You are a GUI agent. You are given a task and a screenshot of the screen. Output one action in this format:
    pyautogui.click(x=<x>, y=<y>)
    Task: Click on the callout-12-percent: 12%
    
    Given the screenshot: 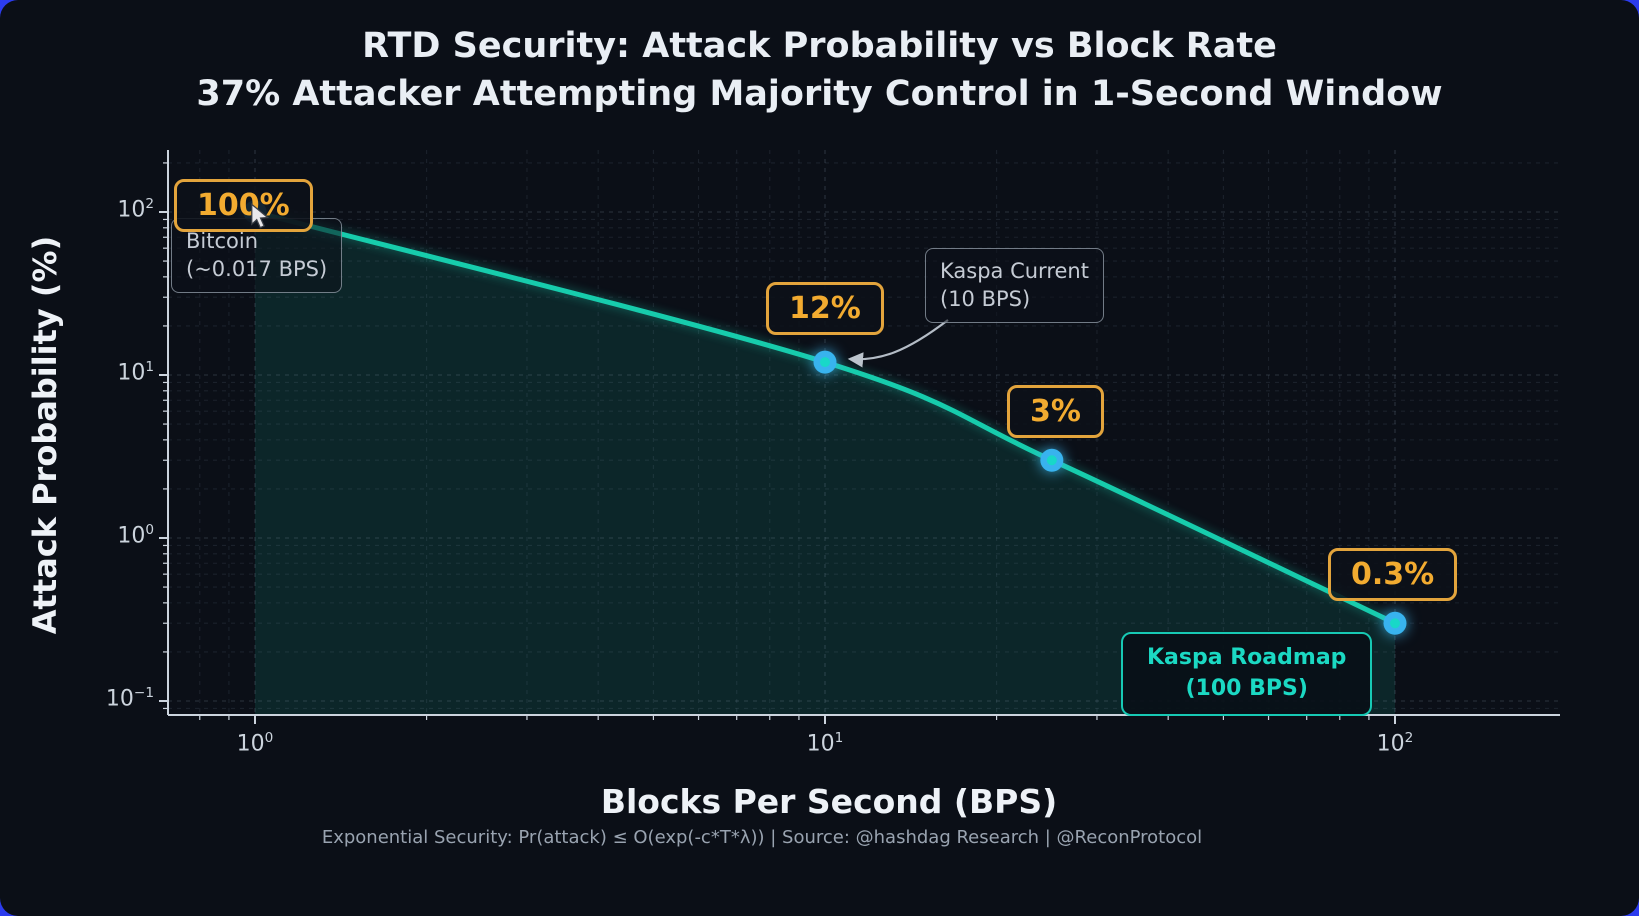 What is the action you would take?
    pyautogui.click(x=825, y=308)
    